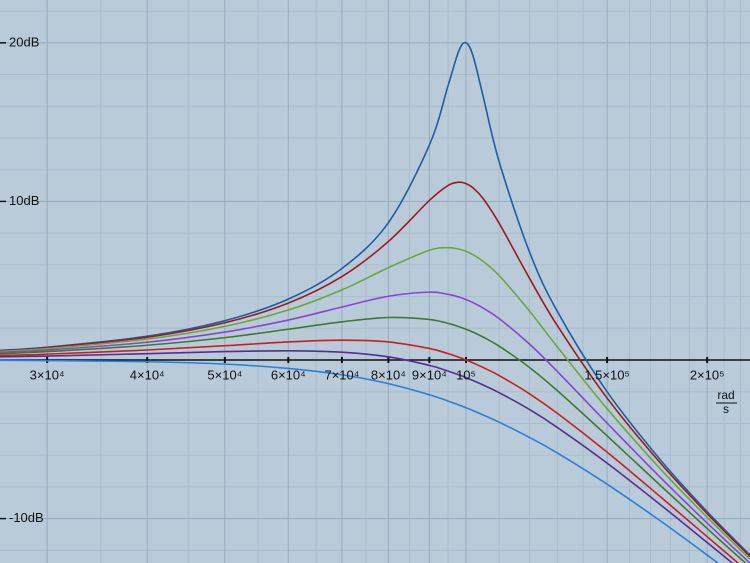 Image resolution: width=750 pixels, height=563 pixels. What do you see at coordinates (466, 374) in the screenshot?
I see `x-tick-label: 10⁵` at bounding box center [466, 374].